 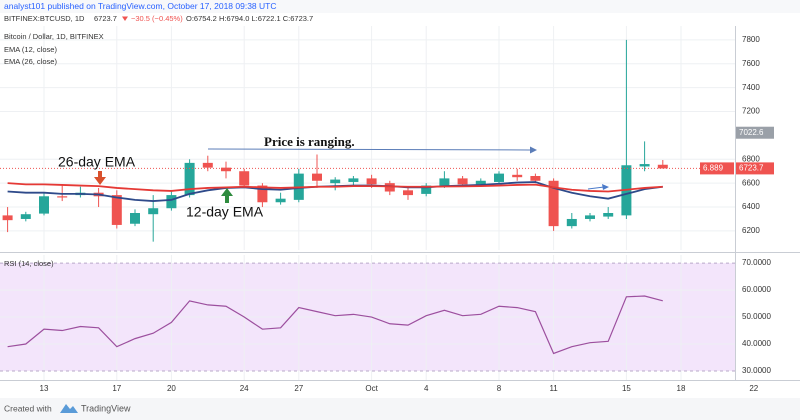 What do you see at coordinates (756, 370) in the screenshot?
I see `y-tick-label: 30.0000` at bounding box center [756, 370].